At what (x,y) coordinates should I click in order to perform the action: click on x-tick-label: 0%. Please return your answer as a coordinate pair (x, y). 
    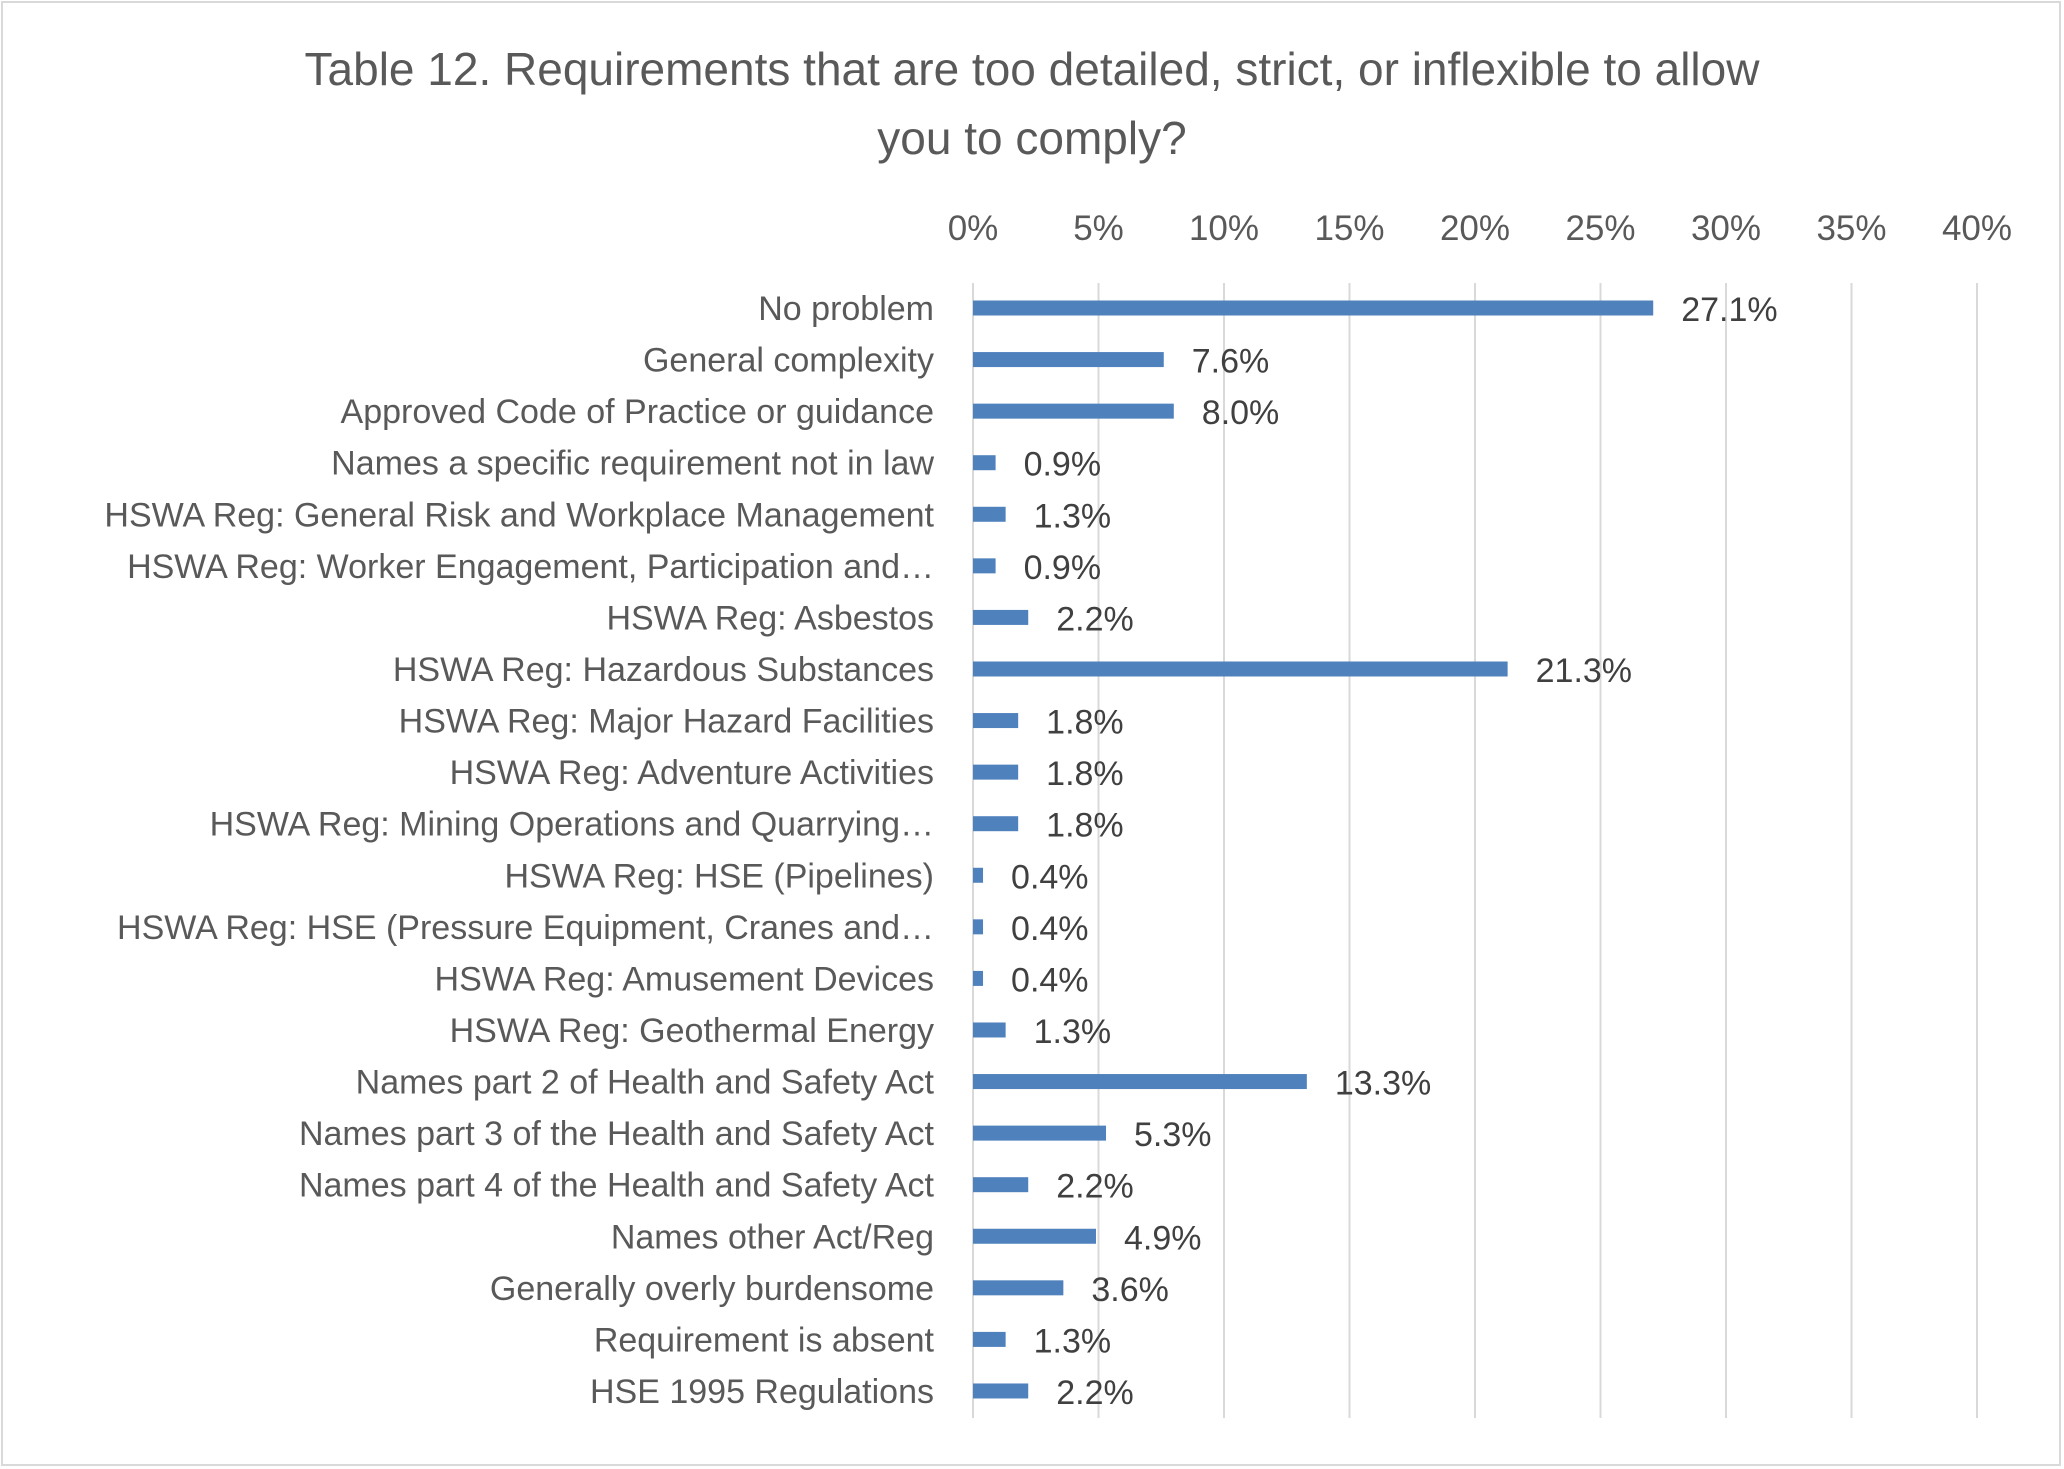
    Looking at the image, I should click on (973, 228).